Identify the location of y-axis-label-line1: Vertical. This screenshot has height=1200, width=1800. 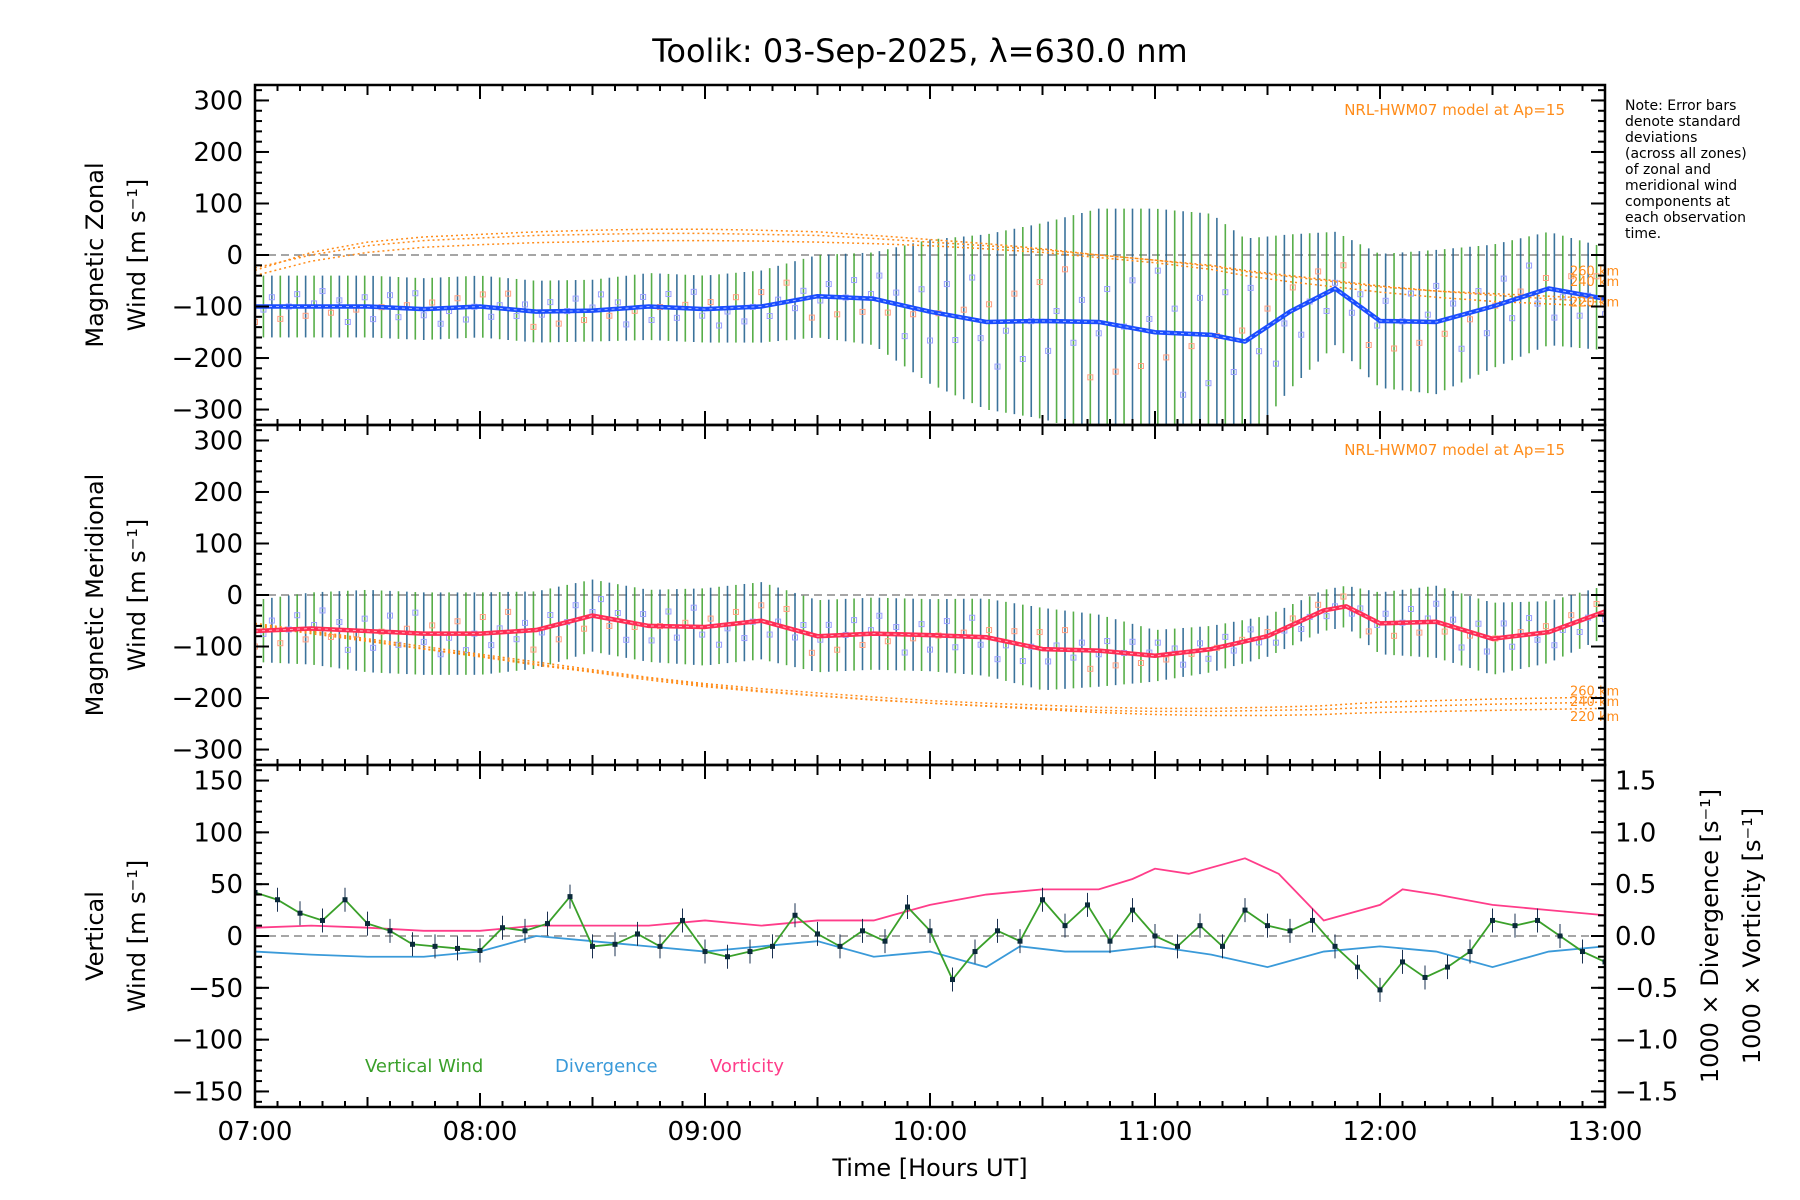
(95, 936).